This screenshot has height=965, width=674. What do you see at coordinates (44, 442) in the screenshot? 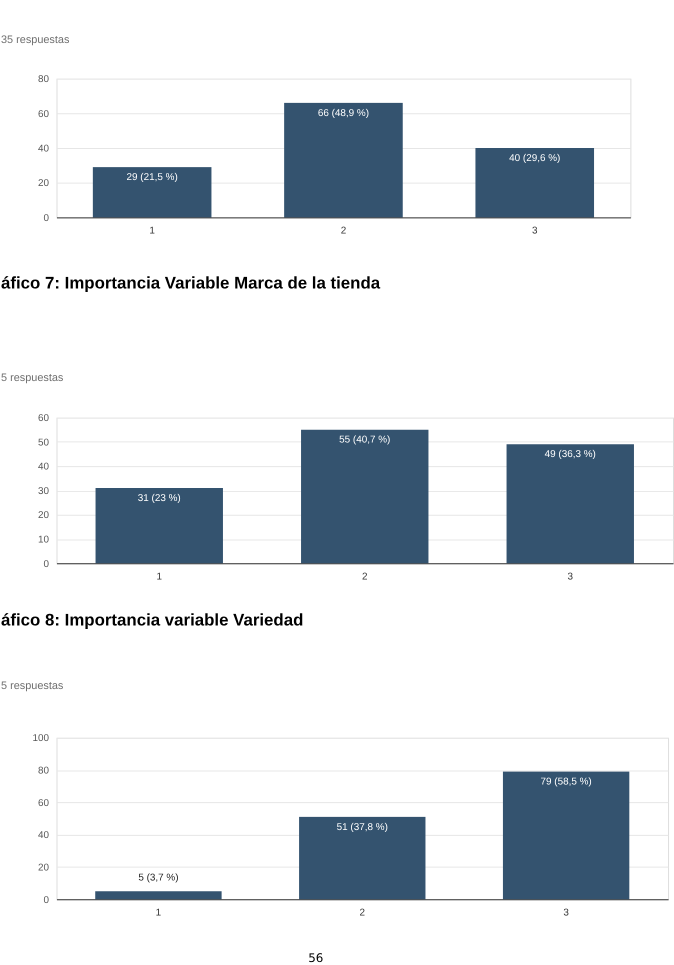
I see `y-tick-label: 50` at bounding box center [44, 442].